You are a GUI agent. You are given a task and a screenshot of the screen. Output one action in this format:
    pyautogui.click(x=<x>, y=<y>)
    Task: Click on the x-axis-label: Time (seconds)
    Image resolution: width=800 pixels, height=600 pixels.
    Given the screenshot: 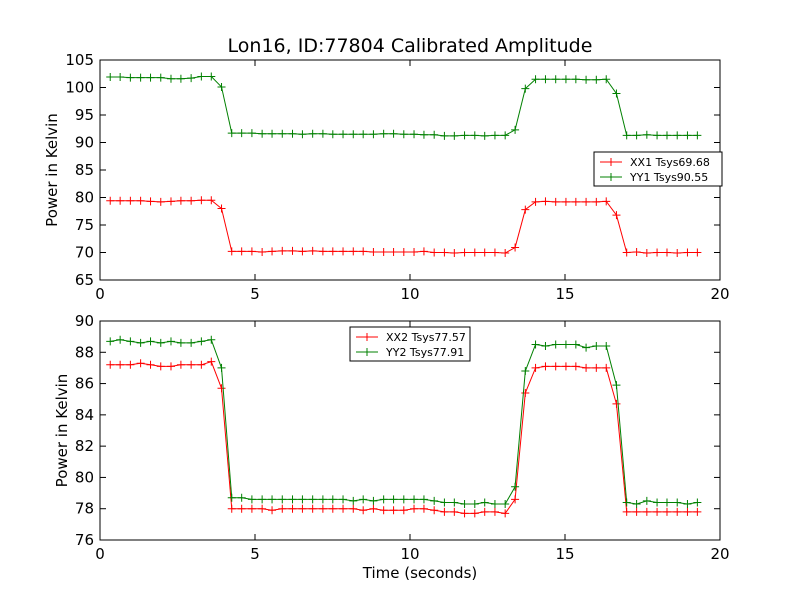 What is the action you would take?
    pyautogui.click(x=420, y=573)
    